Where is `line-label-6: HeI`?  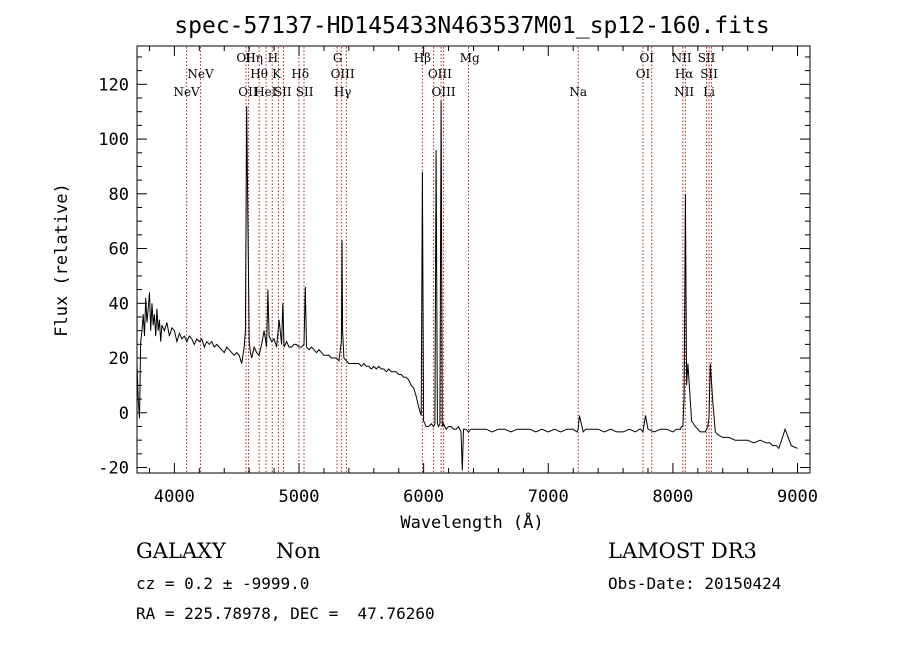
line-label-6: HeI is located at coordinates (265, 92).